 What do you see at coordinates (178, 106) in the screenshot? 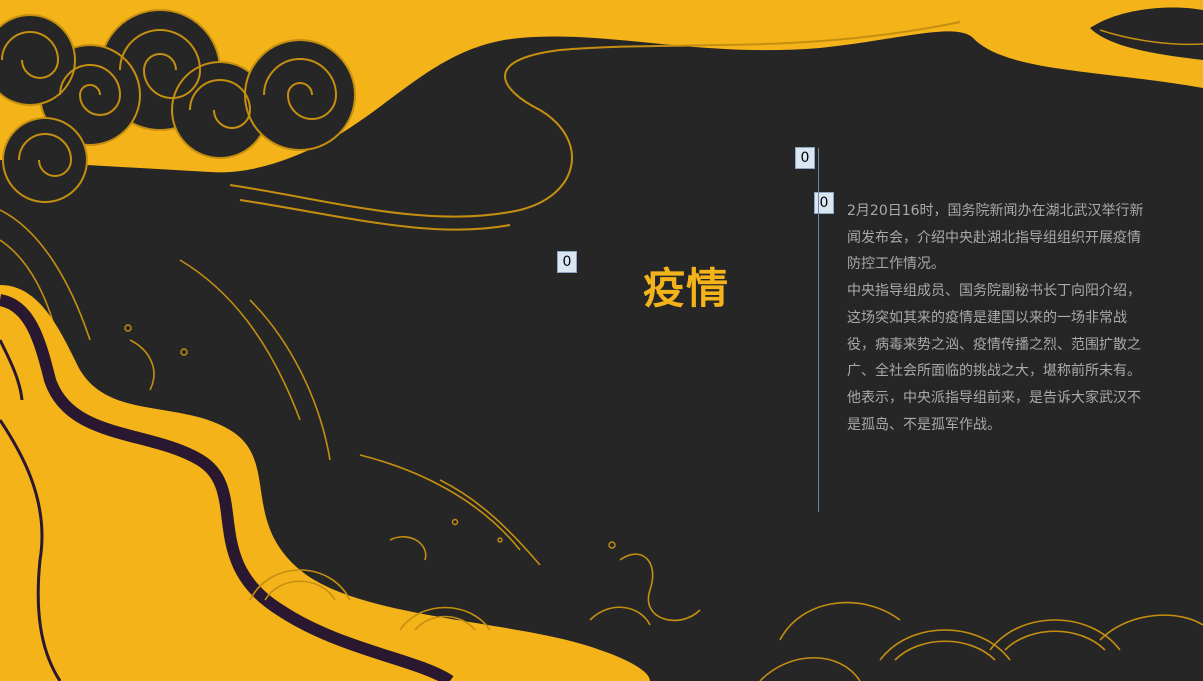
I see `cloud-decoration` at bounding box center [178, 106].